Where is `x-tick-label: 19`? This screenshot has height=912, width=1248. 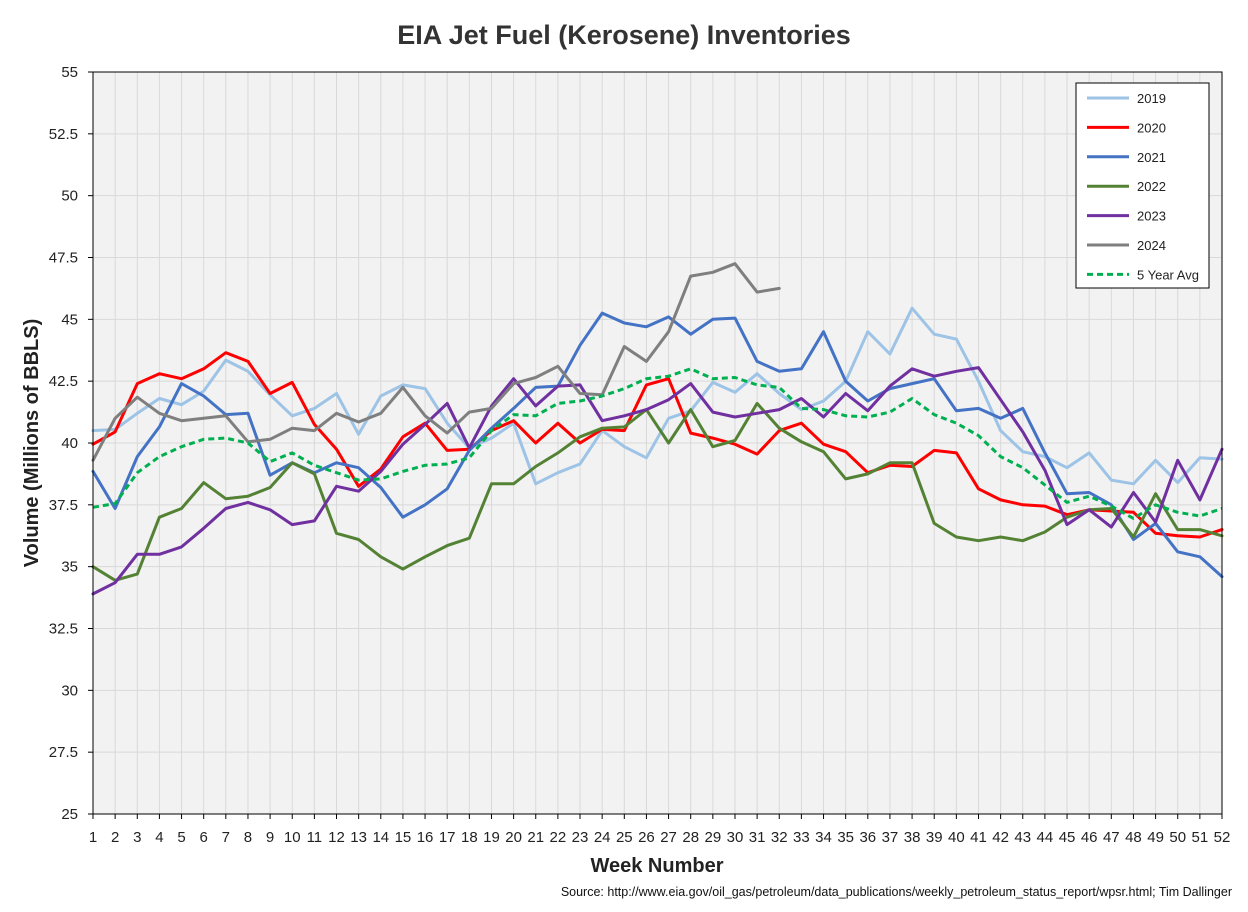
x-tick-label: 19 is located at coordinates (491, 837).